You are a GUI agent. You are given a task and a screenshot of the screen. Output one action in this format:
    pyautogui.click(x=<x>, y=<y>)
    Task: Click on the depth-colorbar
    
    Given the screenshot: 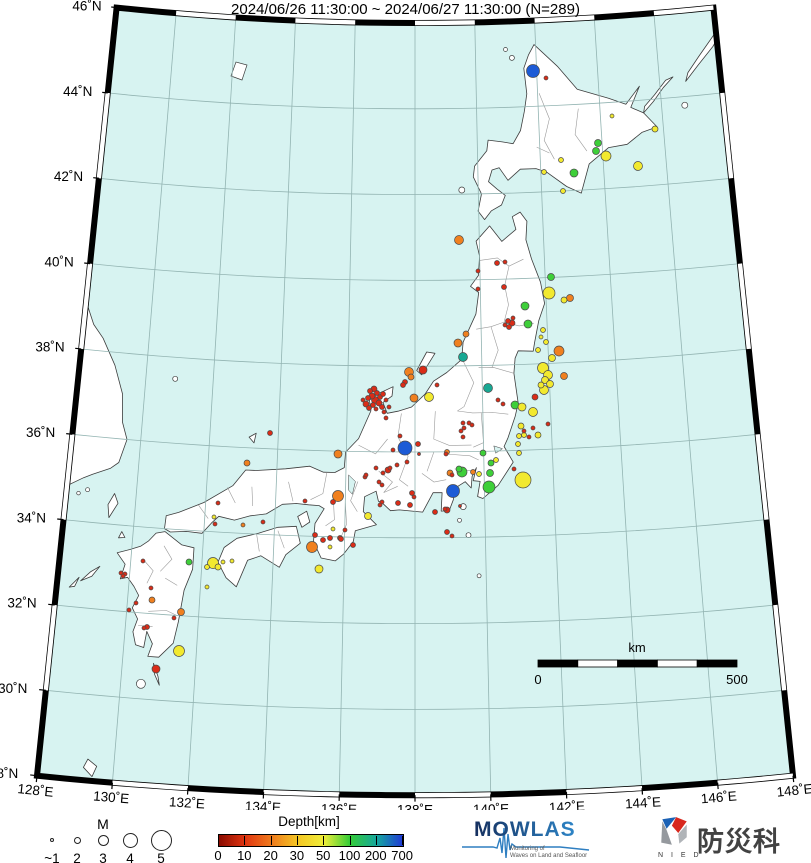 What is the action you would take?
    pyautogui.click(x=311, y=840)
    